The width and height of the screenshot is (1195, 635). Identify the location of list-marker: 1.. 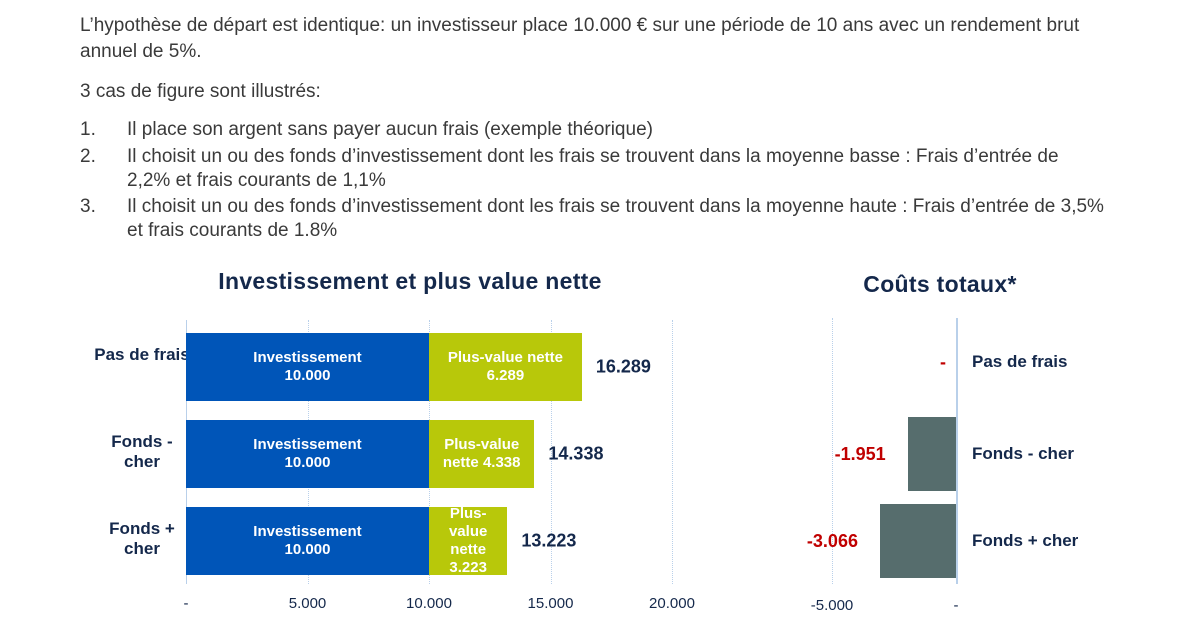
(88, 129).